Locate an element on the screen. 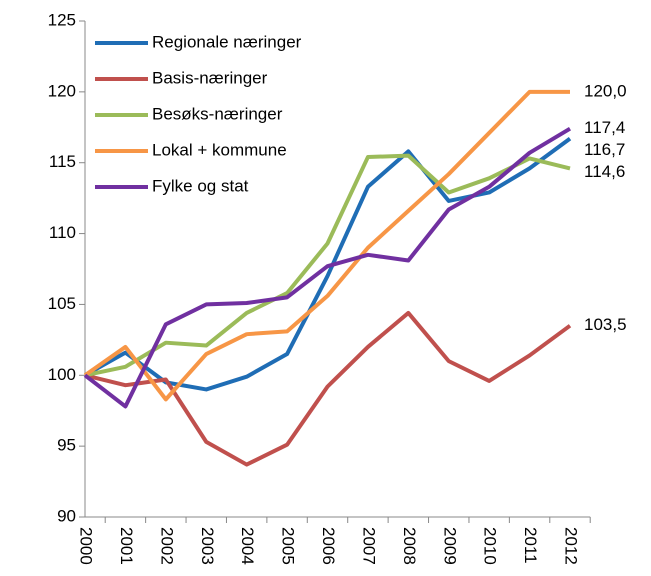 This screenshot has width=651, height=576. x-tick-label: 2011 is located at coordinates (530, 545).